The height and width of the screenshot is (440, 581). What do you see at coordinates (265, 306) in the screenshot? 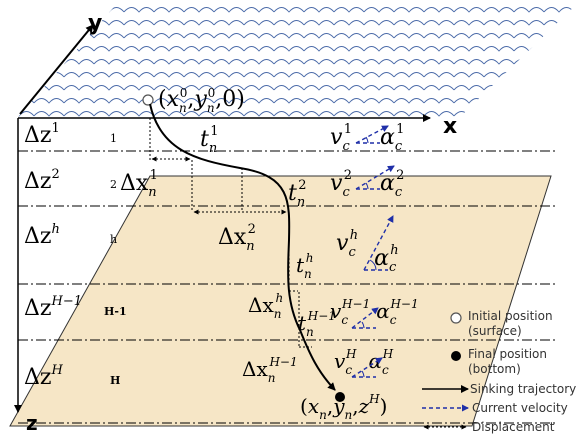
I see `displacement-label-h: Δxnh` at bounding box center [265, 306].